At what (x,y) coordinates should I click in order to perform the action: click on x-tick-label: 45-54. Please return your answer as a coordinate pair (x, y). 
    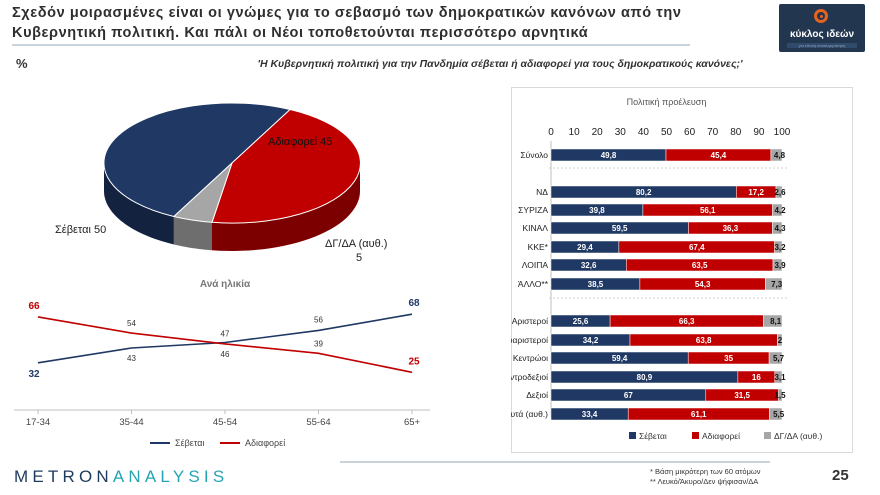
    Looking at the image, I should click on (225, 422).